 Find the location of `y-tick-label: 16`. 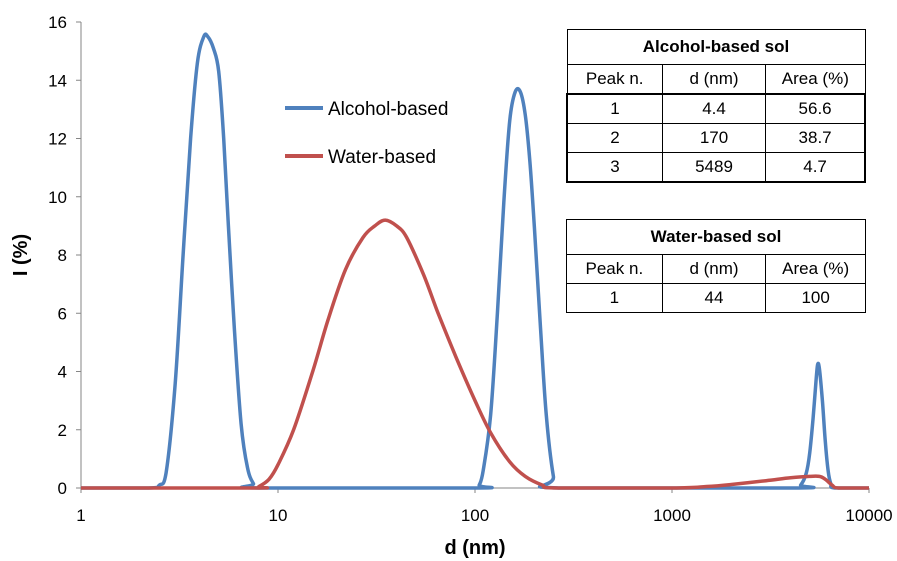

y-tick-label: 16 is located at coordinates (57, 22).